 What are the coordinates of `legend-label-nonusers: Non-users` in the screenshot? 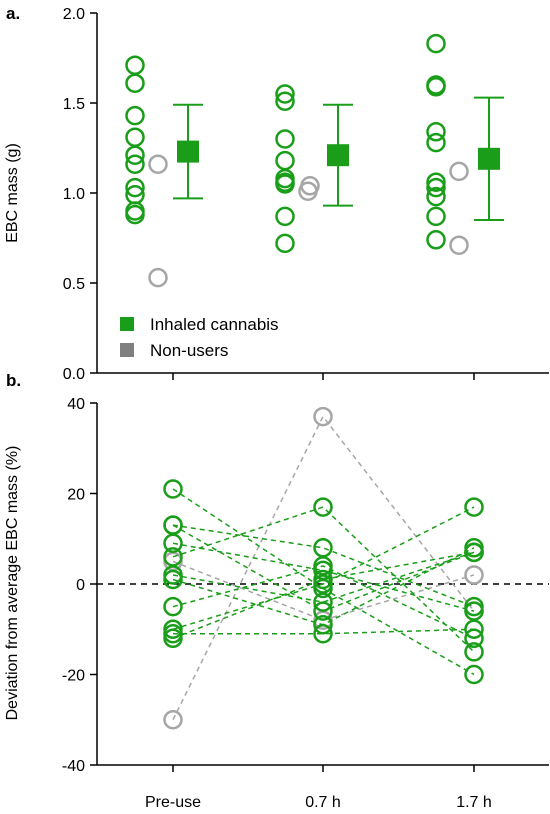 It's located at (189, 350).